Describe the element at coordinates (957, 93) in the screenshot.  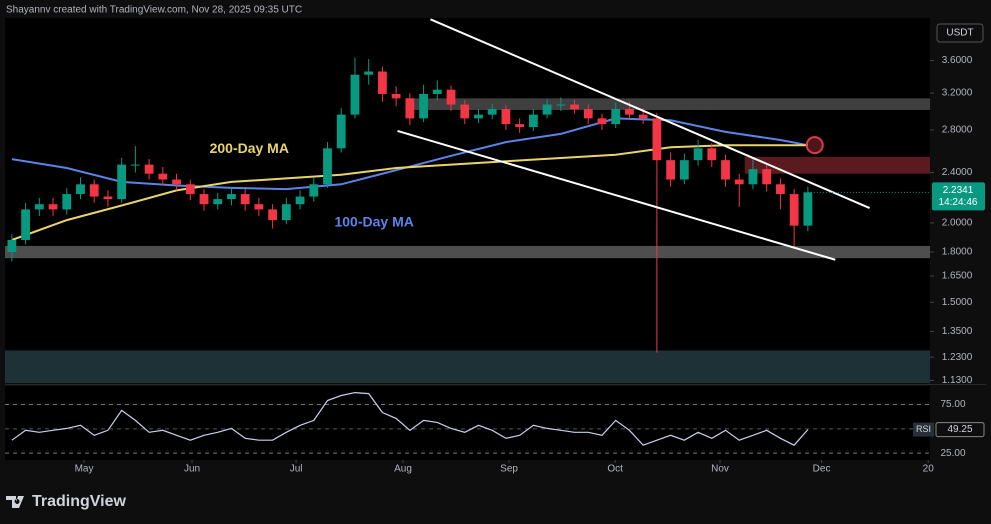
I see `y-tick-label: 3.2000` at that location.